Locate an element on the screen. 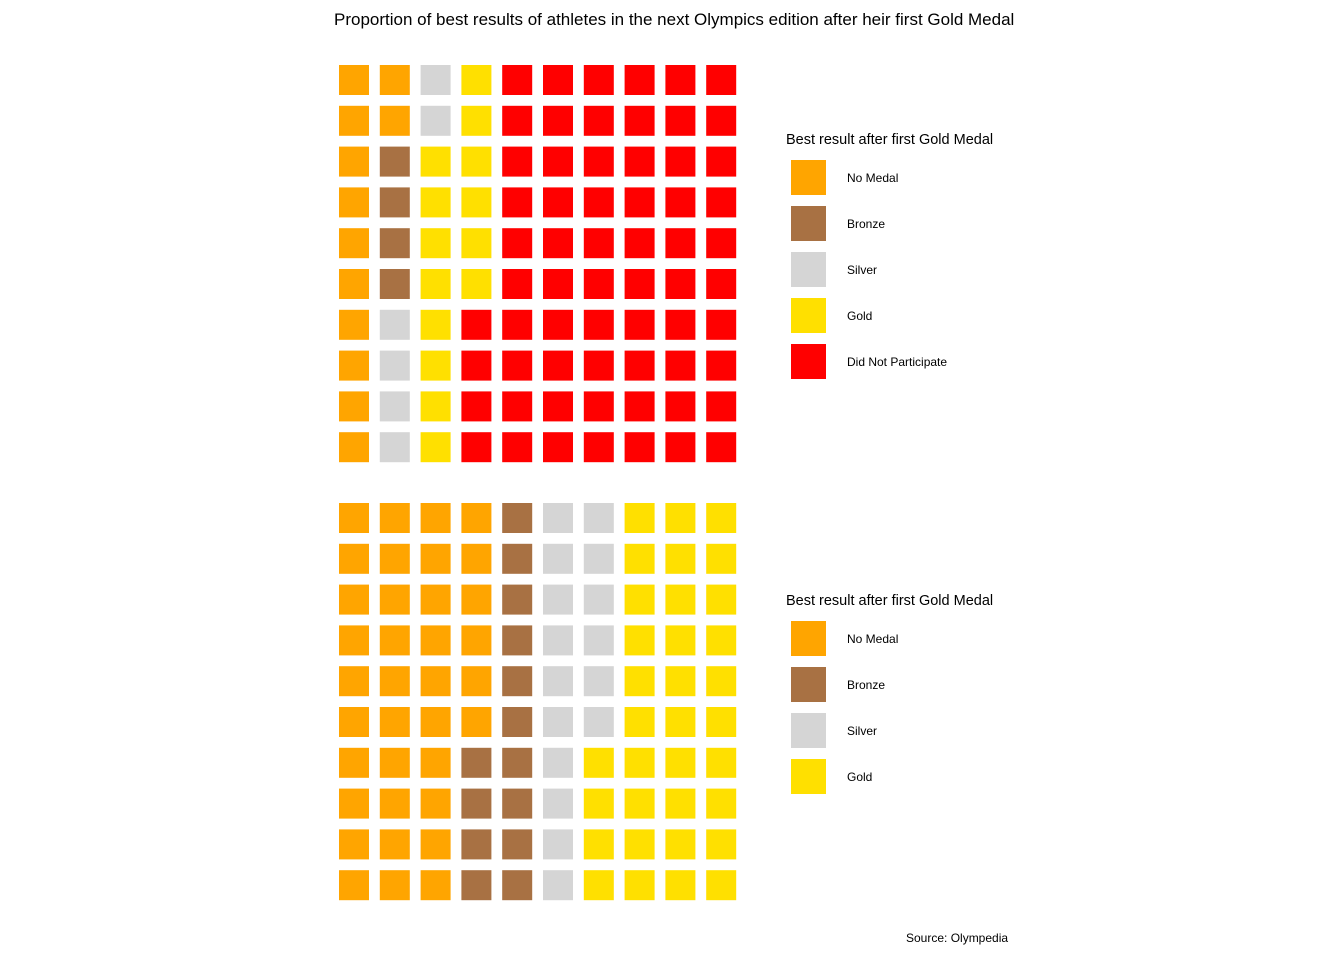 The height and width of the screenshot is (960, 1344). legend-item-bronze: Bronze is located at coordinates (889, 229).